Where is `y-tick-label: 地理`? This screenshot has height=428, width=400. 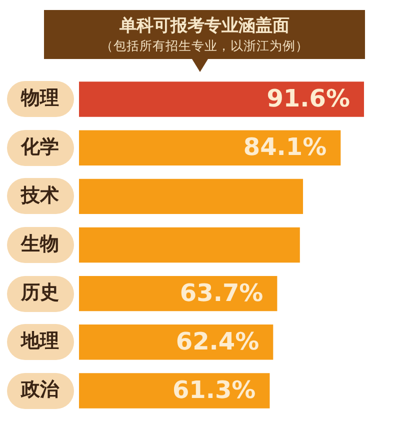
y-tick-label: 地理 is located at coordinates (39, 341).